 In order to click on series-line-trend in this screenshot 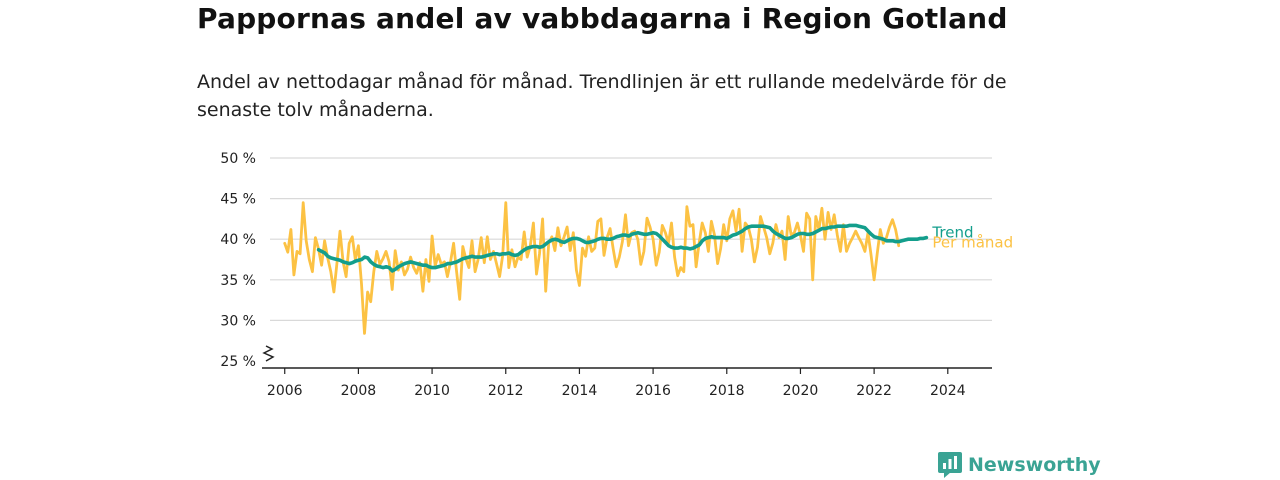, I will do `click(622, 248)`.